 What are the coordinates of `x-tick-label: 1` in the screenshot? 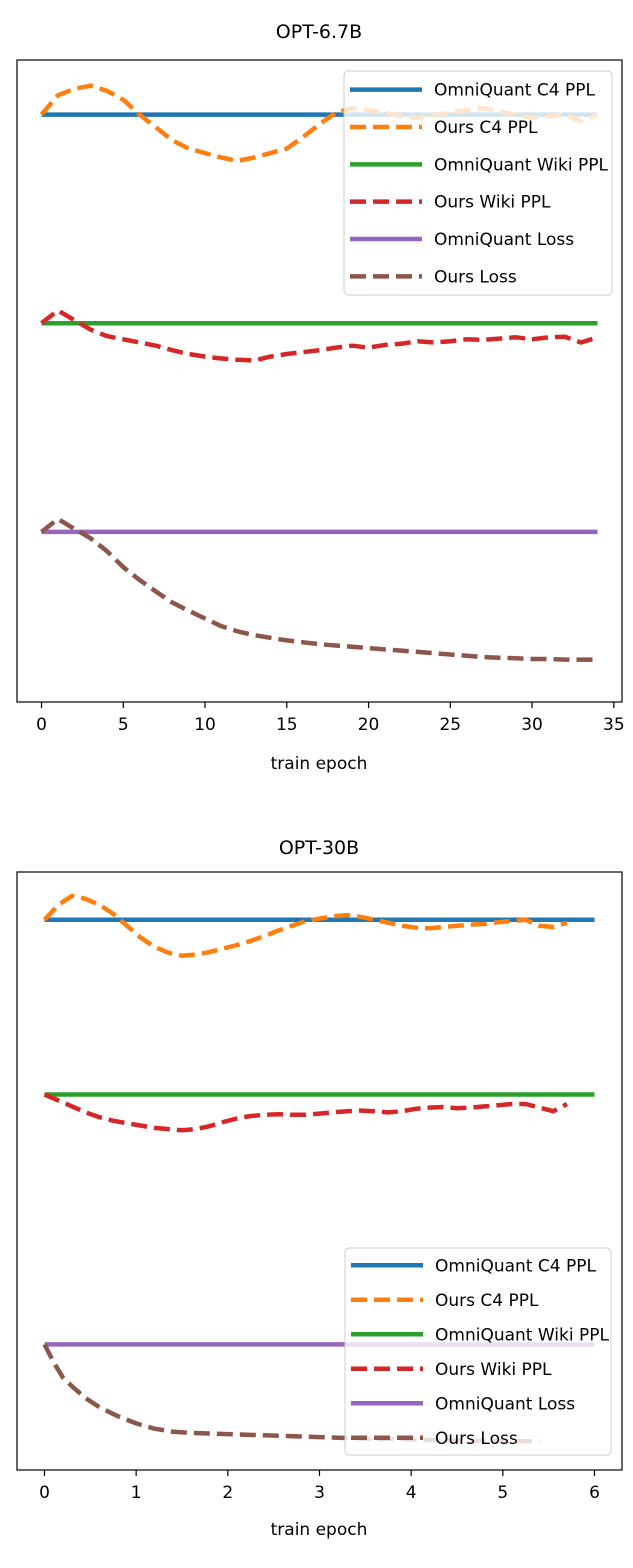 It's located at (136, 1493).